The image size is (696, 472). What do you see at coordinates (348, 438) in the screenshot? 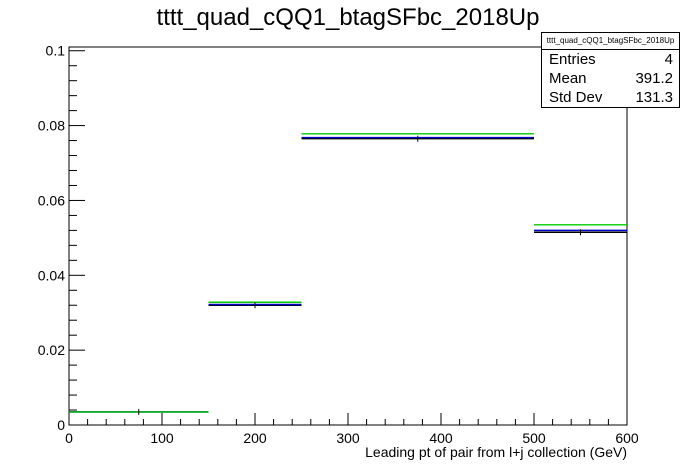
I see `x-tick-label: 300` at bounding box center [348, 438].